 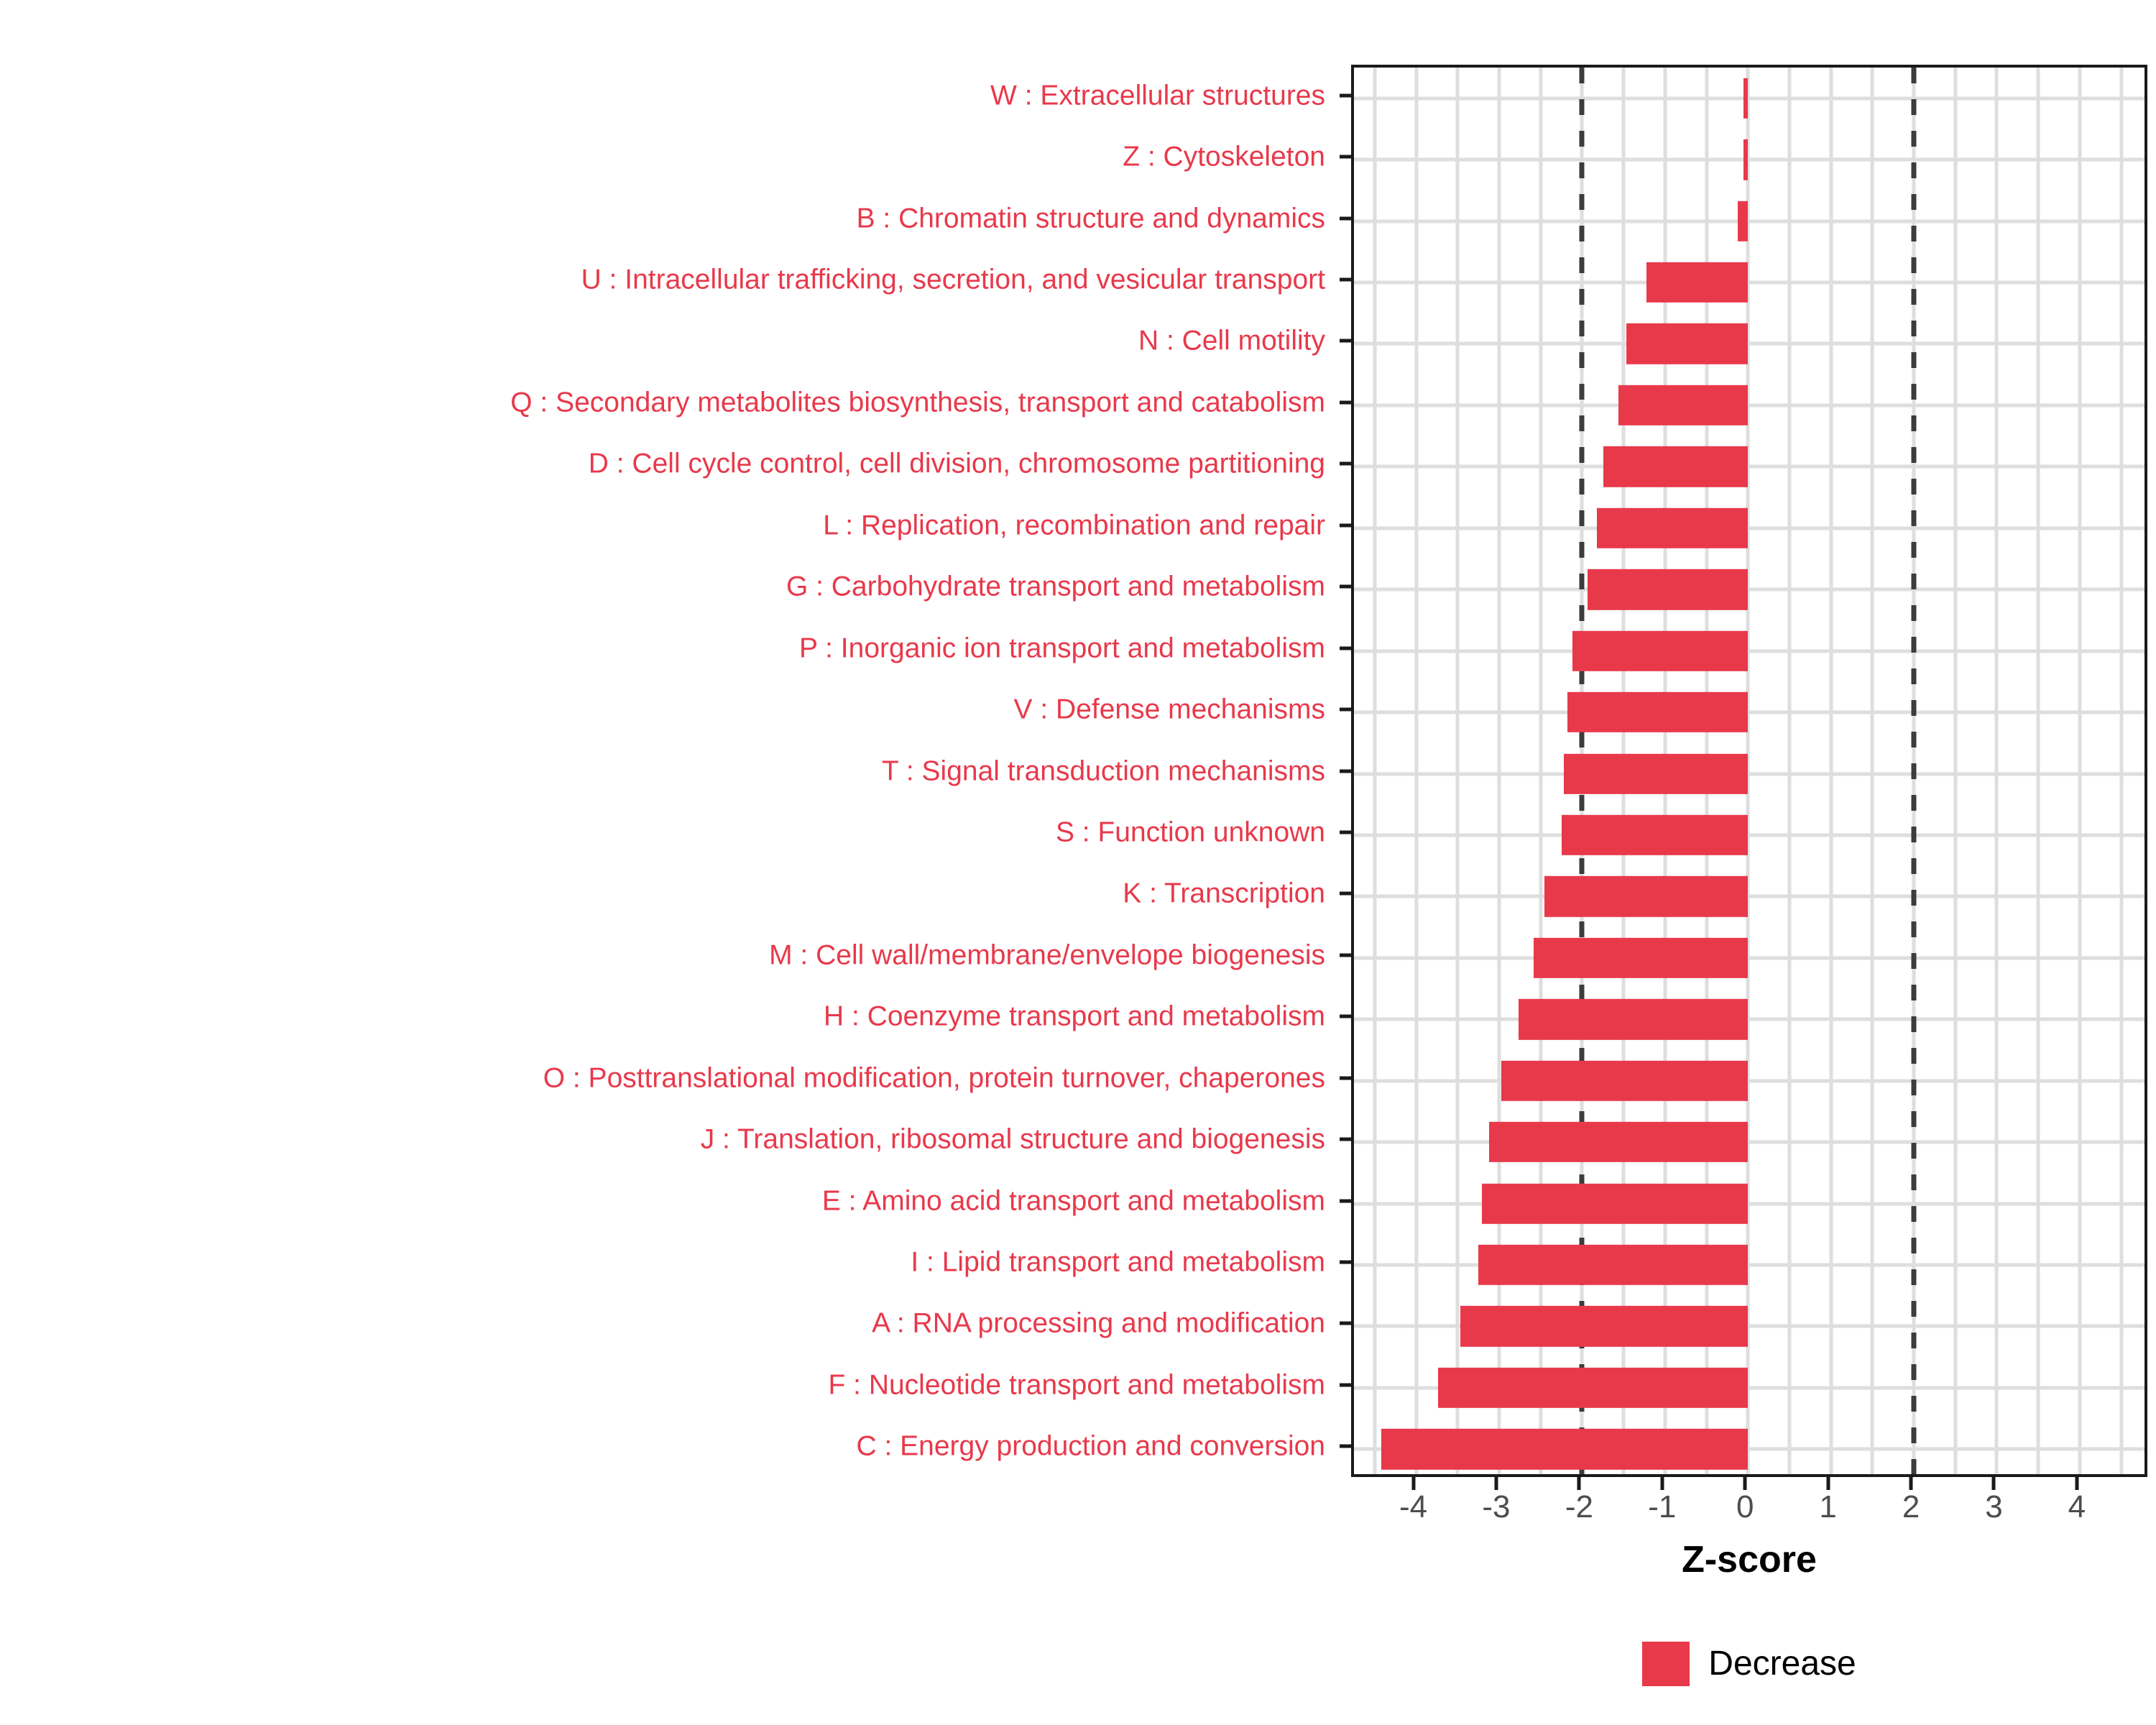 I want to click on x-axis-tick-label: -3, so click(x=1497, y=1506).